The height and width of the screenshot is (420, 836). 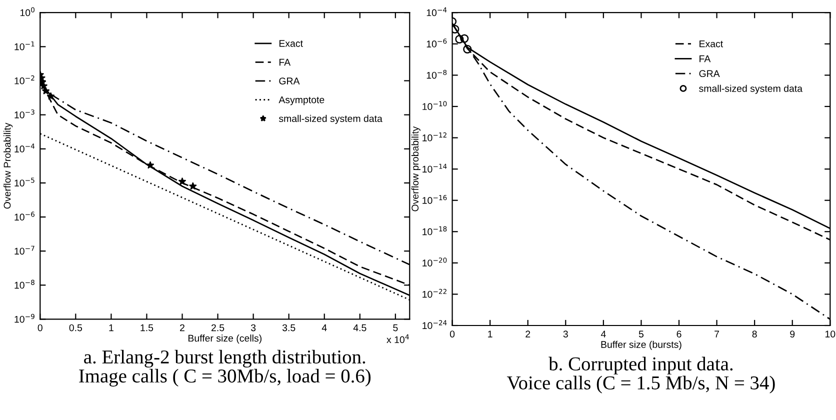 What do you see at coordinates (754, 334) in the screenshot?
I see `x-tick-label: 8` at bounding box center [754, 334].